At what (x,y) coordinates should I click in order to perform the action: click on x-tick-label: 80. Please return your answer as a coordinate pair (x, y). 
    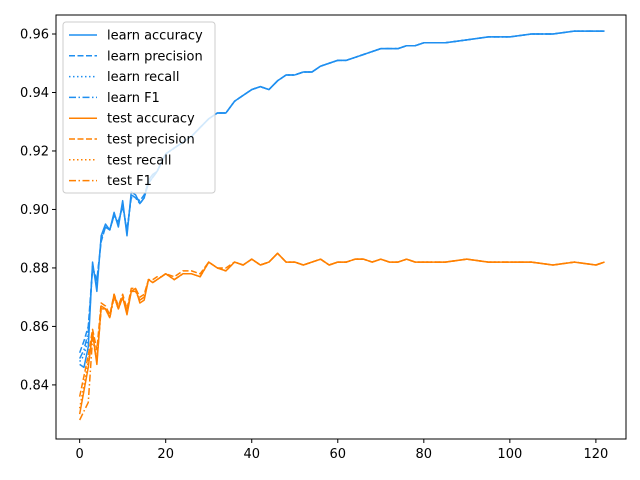
    Looking at the image, I should click on (424, 454).